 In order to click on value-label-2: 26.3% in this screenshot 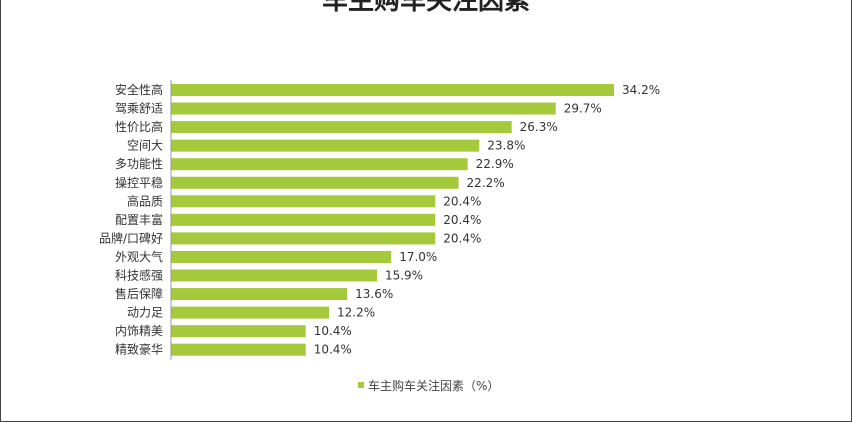, I will do `click(539, 127)`.